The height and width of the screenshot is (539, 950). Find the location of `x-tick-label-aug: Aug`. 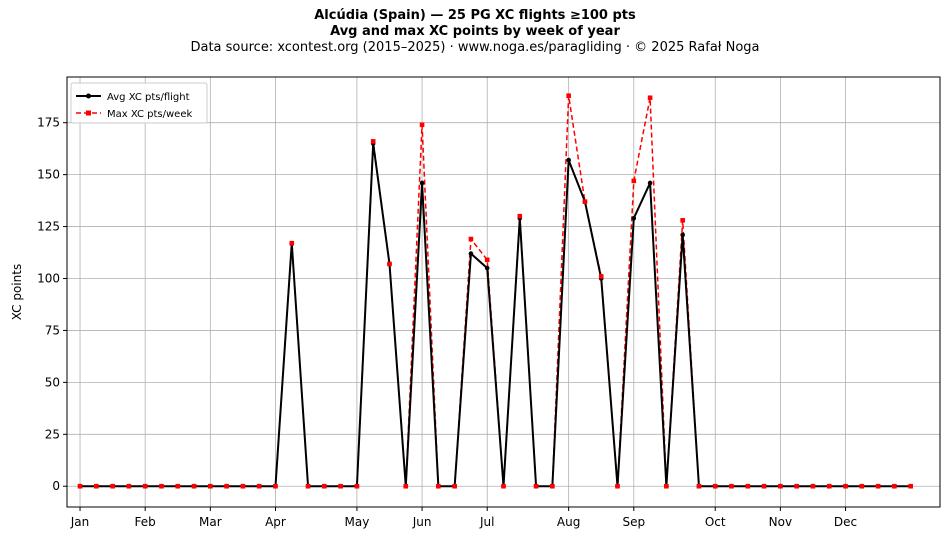

x-tick-label-aug: Aug is located at coordinates (568, 522).